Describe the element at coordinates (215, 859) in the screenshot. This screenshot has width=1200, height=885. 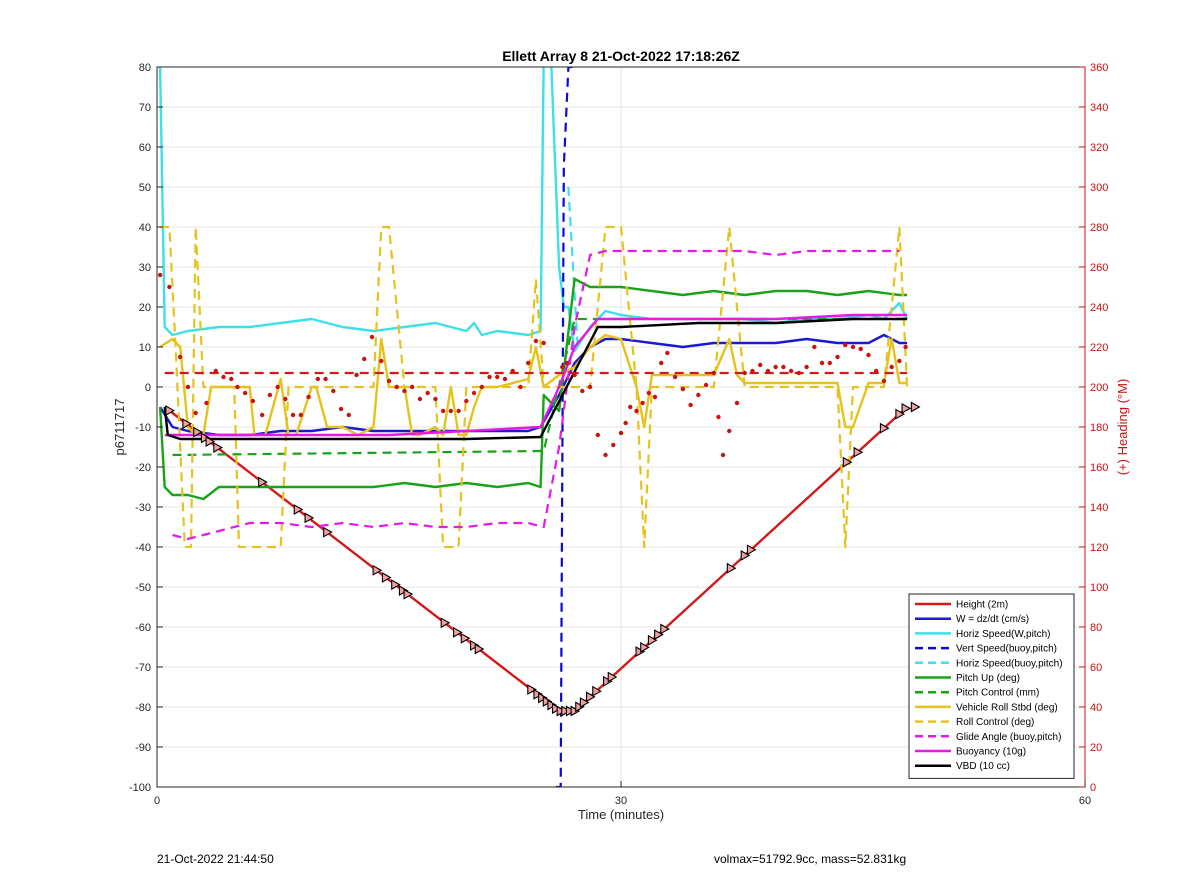
I see `footer-timestamp: 21-Oct-2022 21:44:50` at that location.